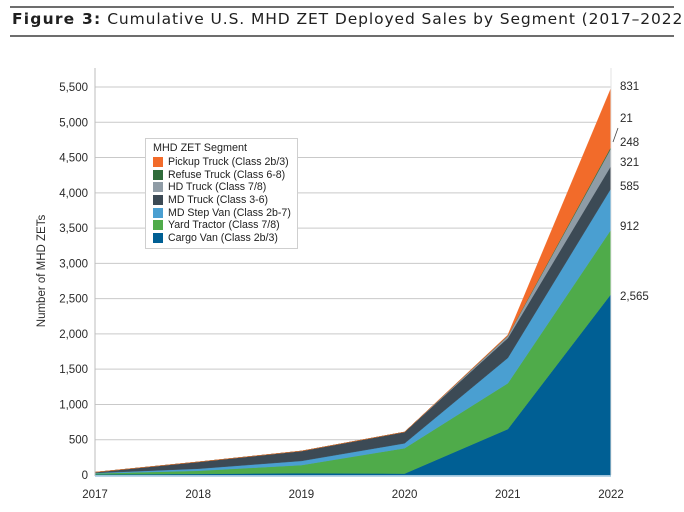  I want to click on y-tick-label: 2,000, so click(73, 335).